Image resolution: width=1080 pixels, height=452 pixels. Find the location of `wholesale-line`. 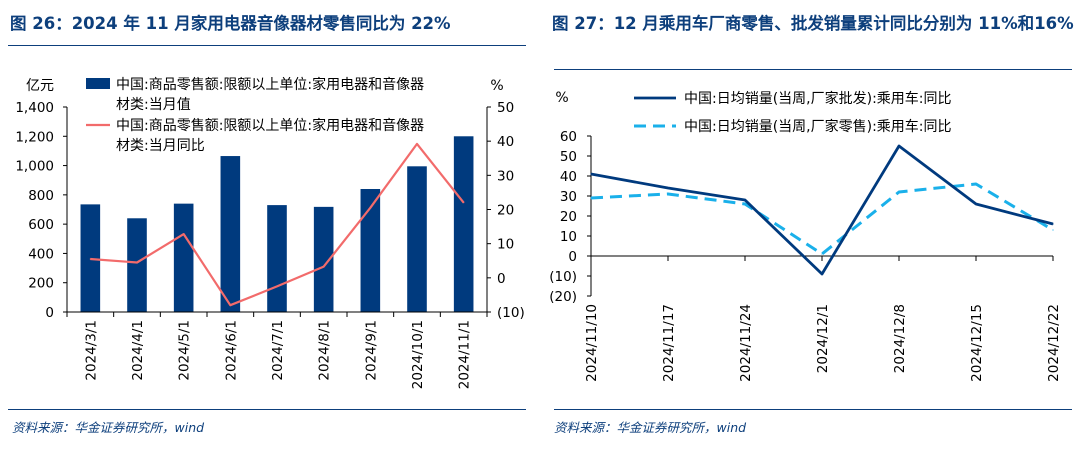

wholesale-line is located at coordinates (822, 210).